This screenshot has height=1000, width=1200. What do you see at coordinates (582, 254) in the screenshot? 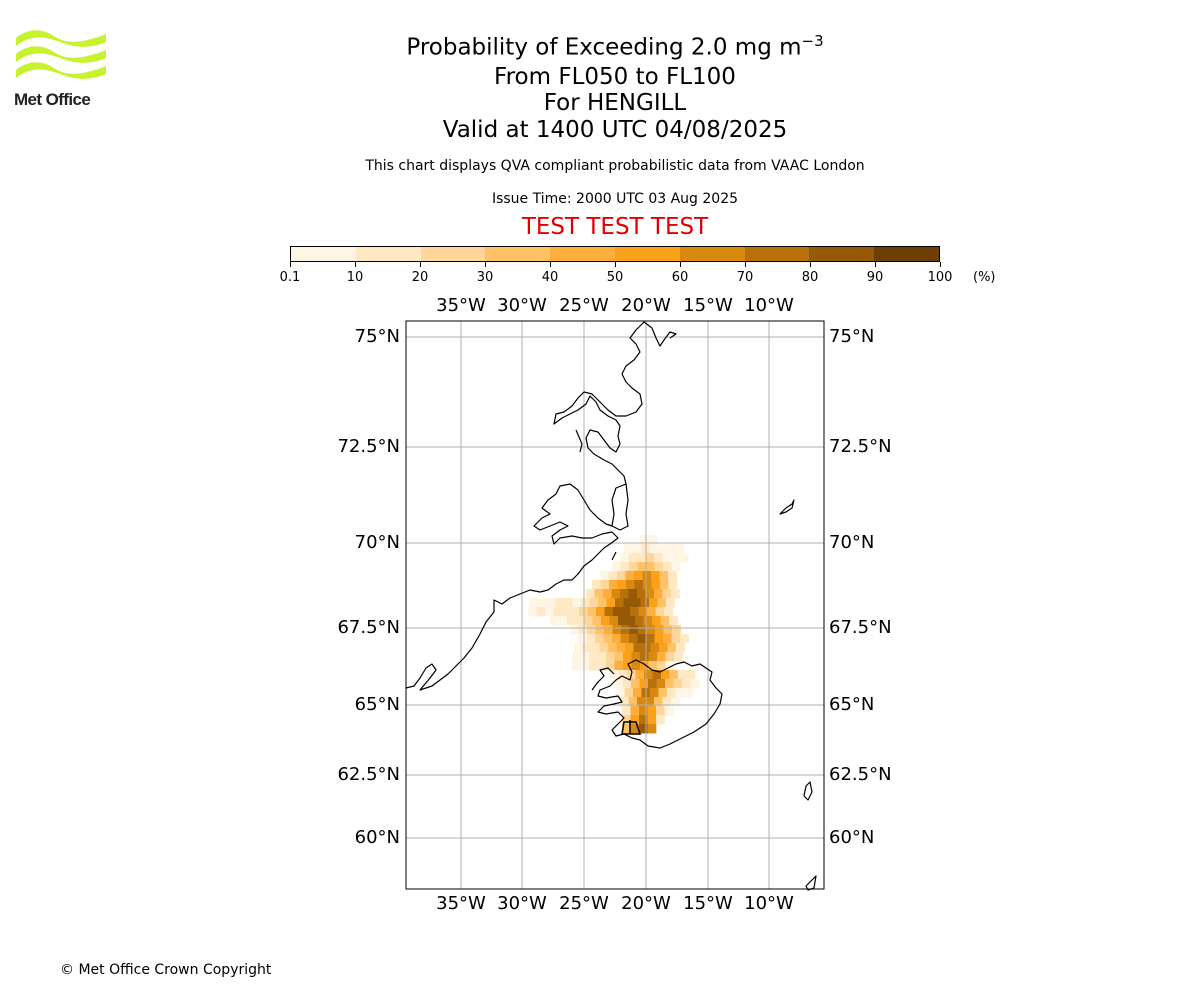
I see `colorbar-segment` at bounding box center [582, 254].